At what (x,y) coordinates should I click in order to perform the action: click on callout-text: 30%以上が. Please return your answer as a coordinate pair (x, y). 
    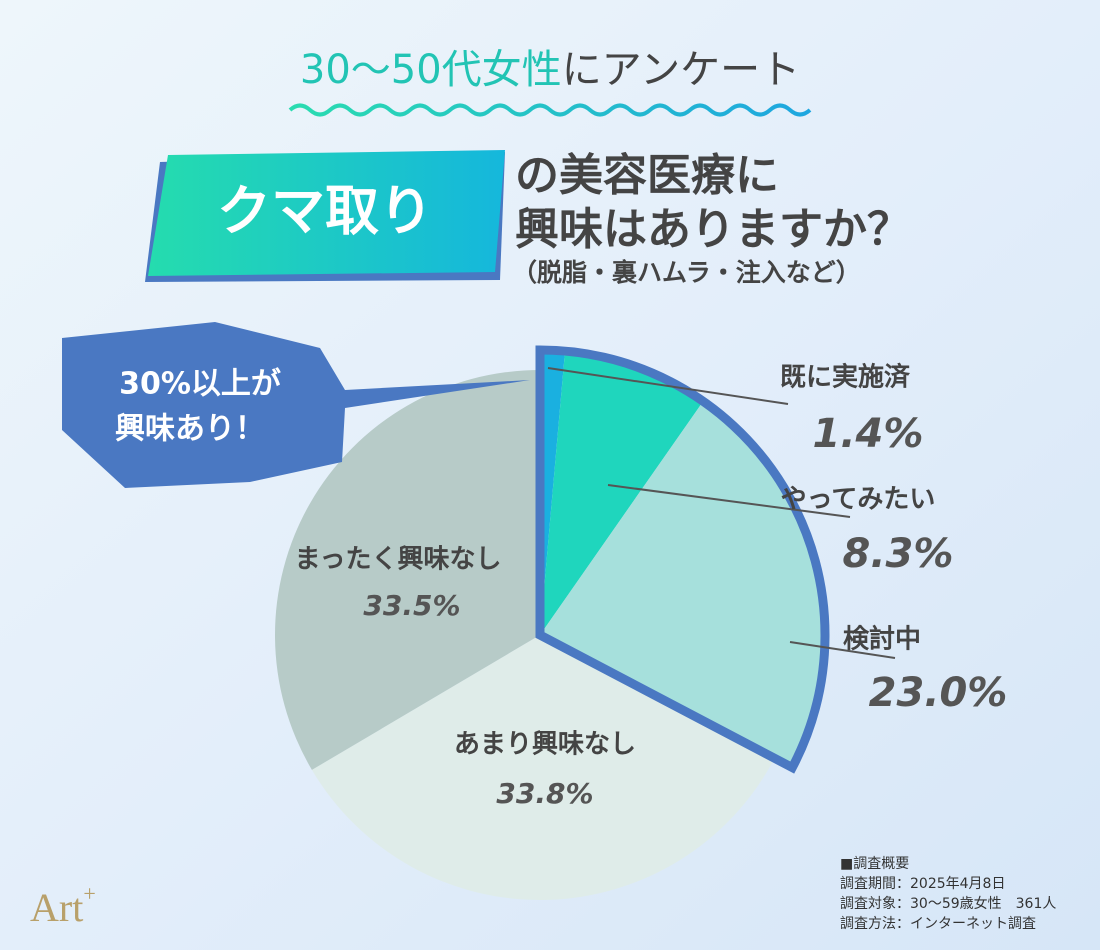
    Looking at the image, I should click on (200, 384).